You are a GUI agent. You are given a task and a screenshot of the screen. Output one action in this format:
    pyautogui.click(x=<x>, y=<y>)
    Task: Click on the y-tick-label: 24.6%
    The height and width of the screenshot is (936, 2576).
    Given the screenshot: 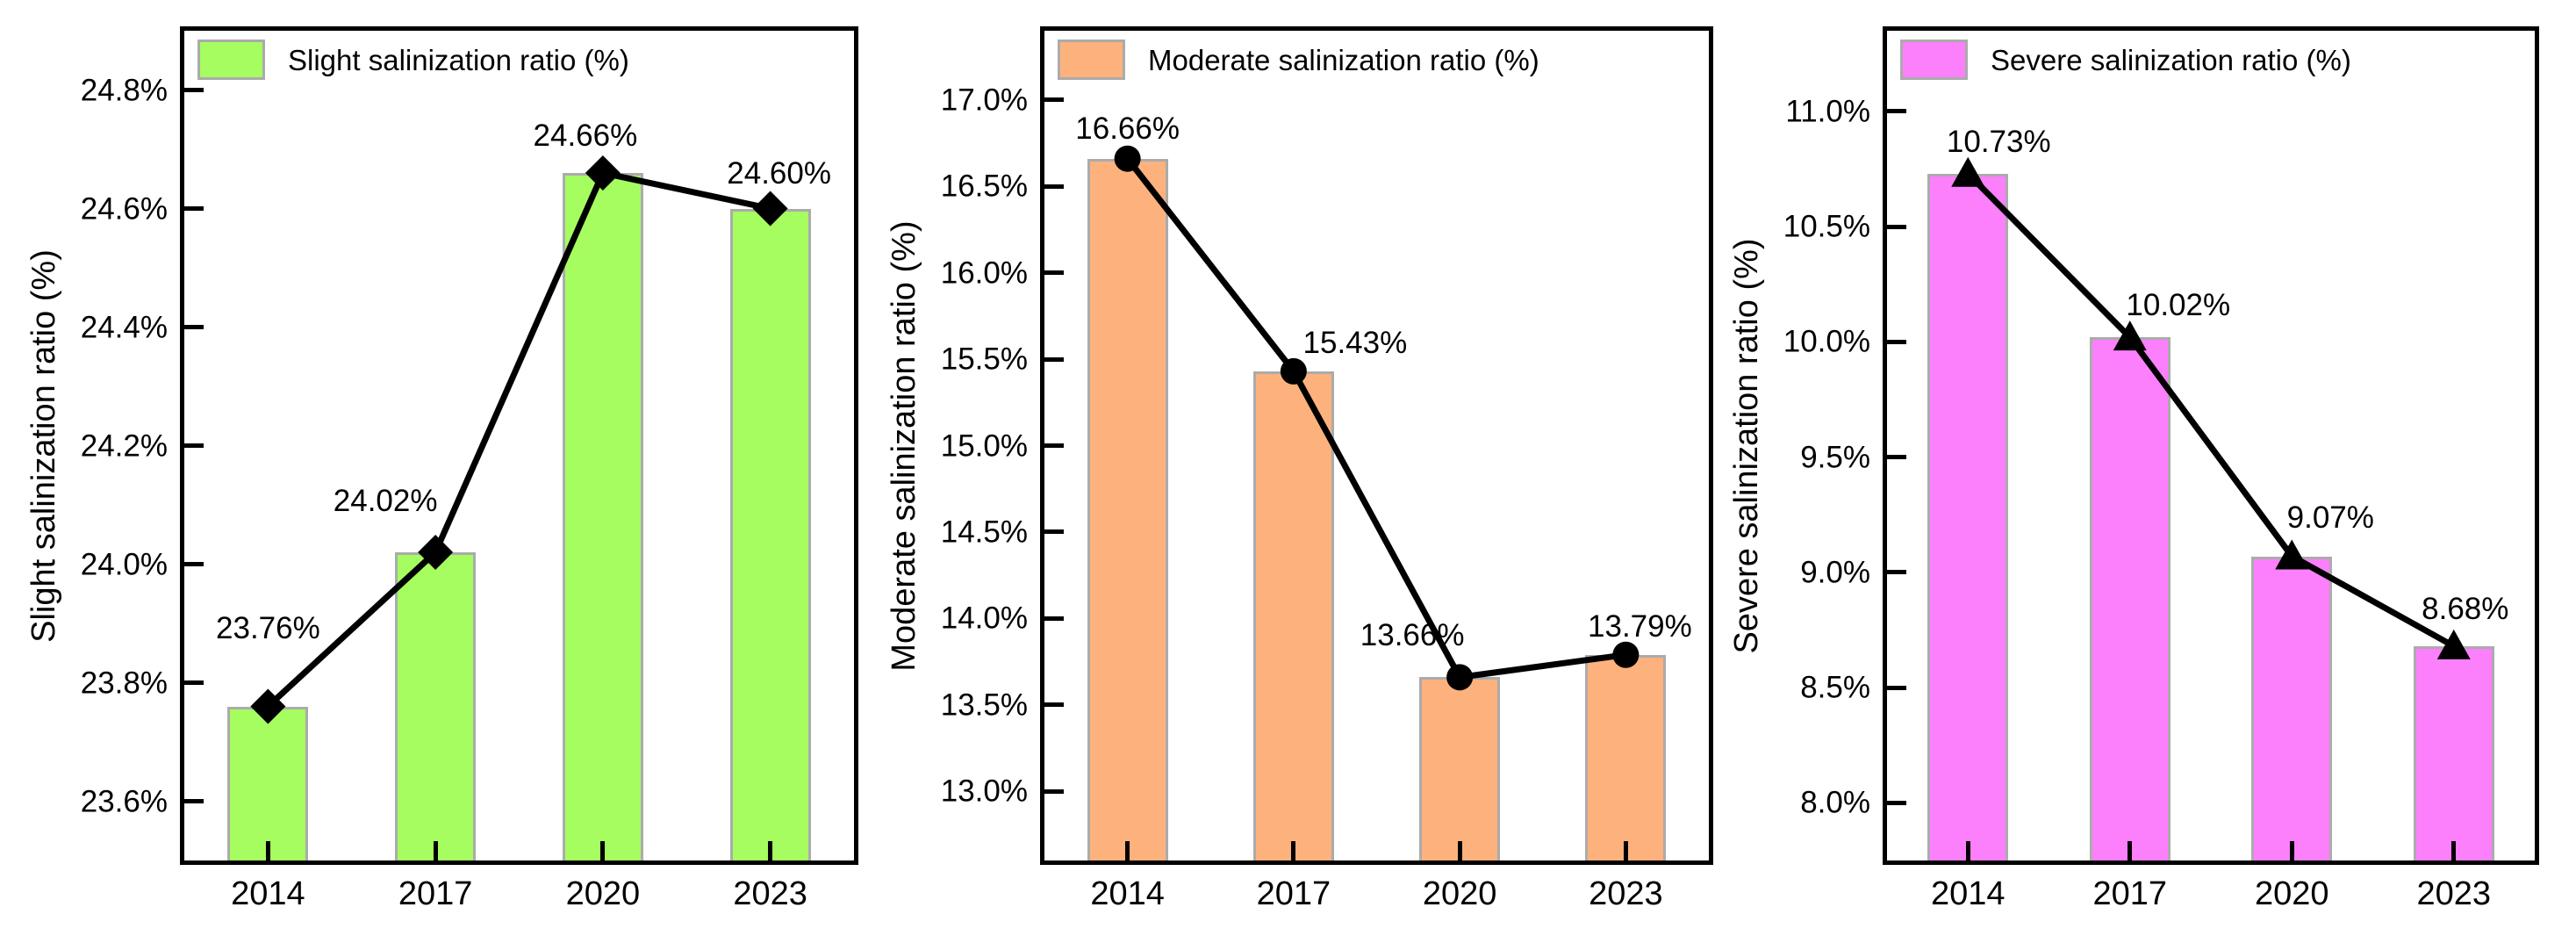 What is the action you would take?
    pyautogui.click(x=124, y=208)
    